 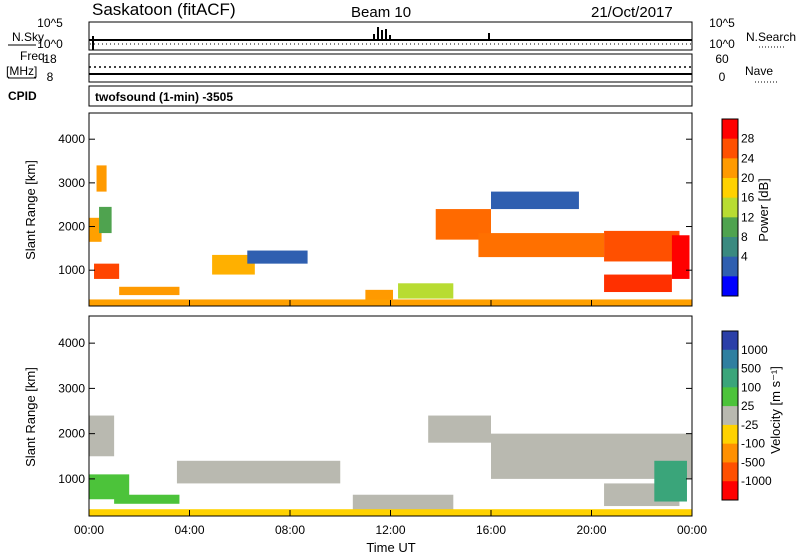 What do you see at coordinates (30, 417) in the screenshot?
I see `velocity-ylabel: Slant Range [km]` at bounding box center [30, 417].